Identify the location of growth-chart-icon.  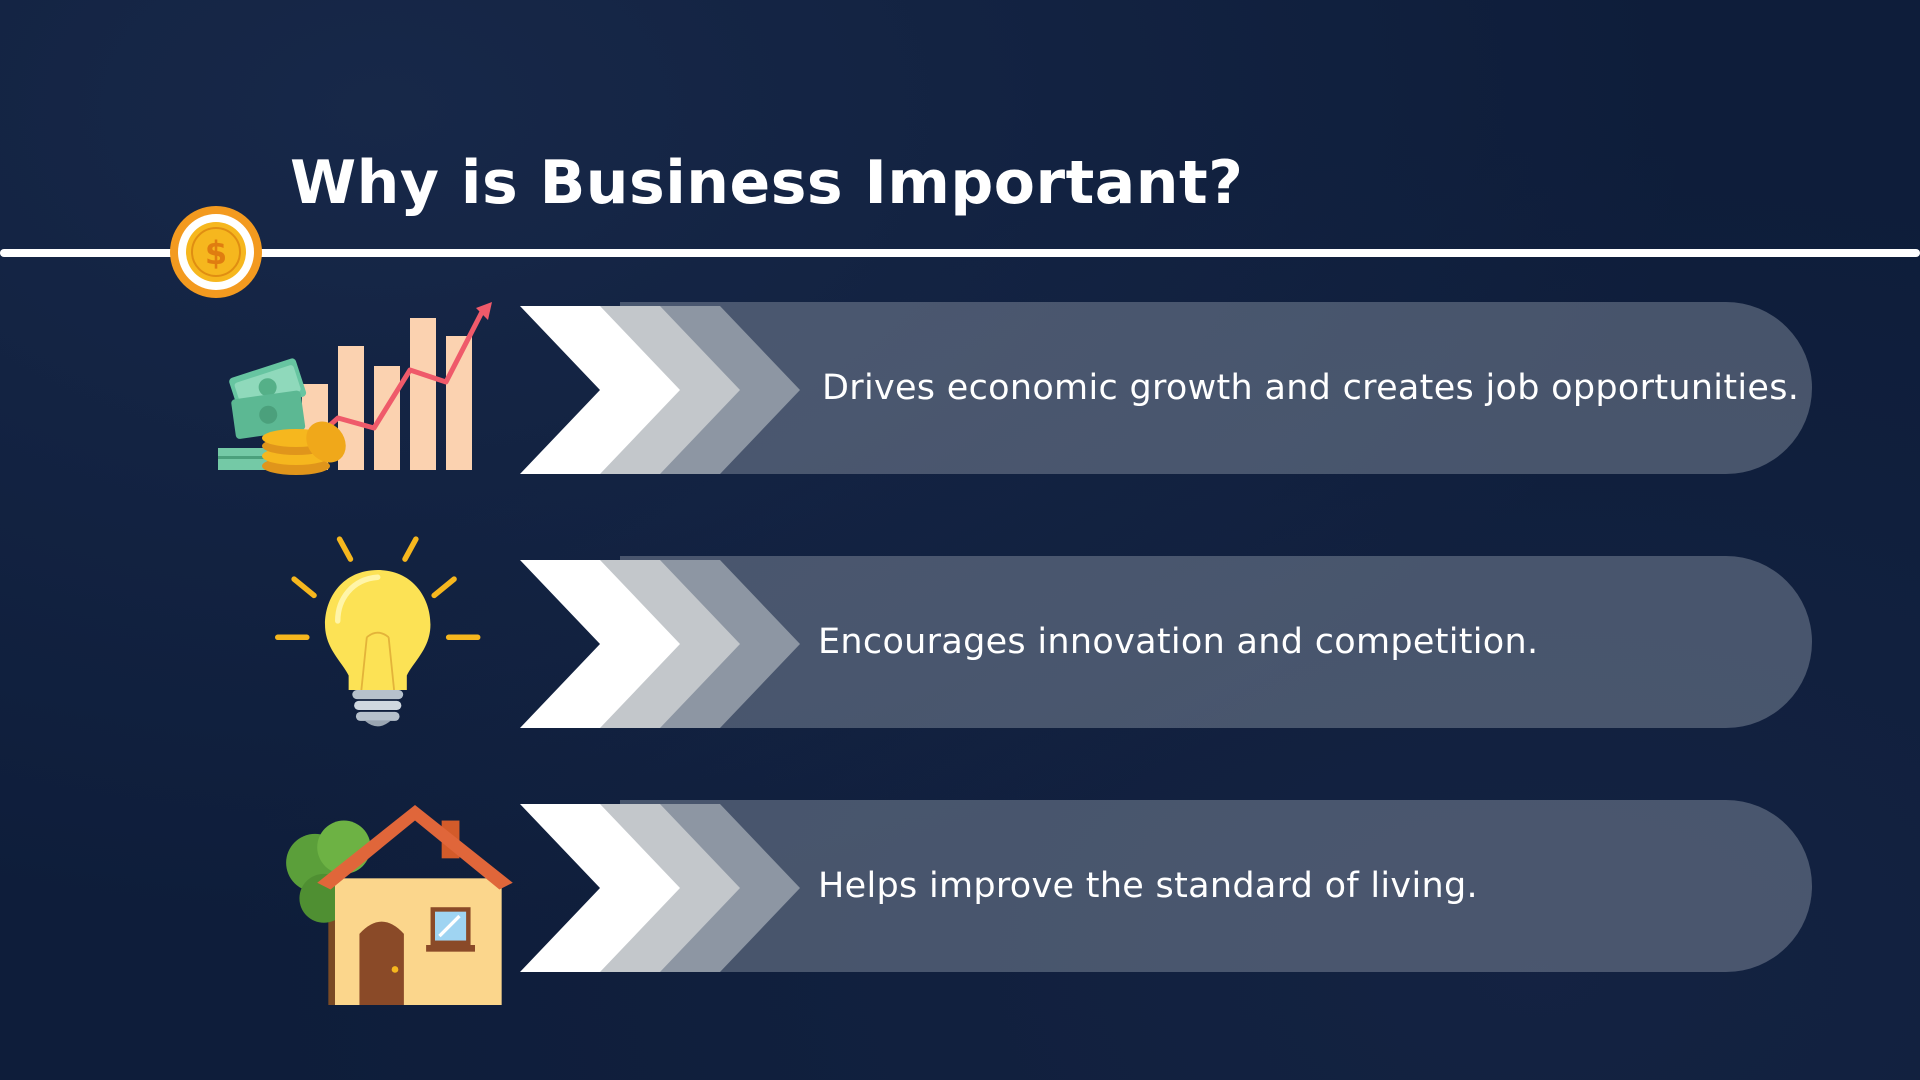
(355, 388).